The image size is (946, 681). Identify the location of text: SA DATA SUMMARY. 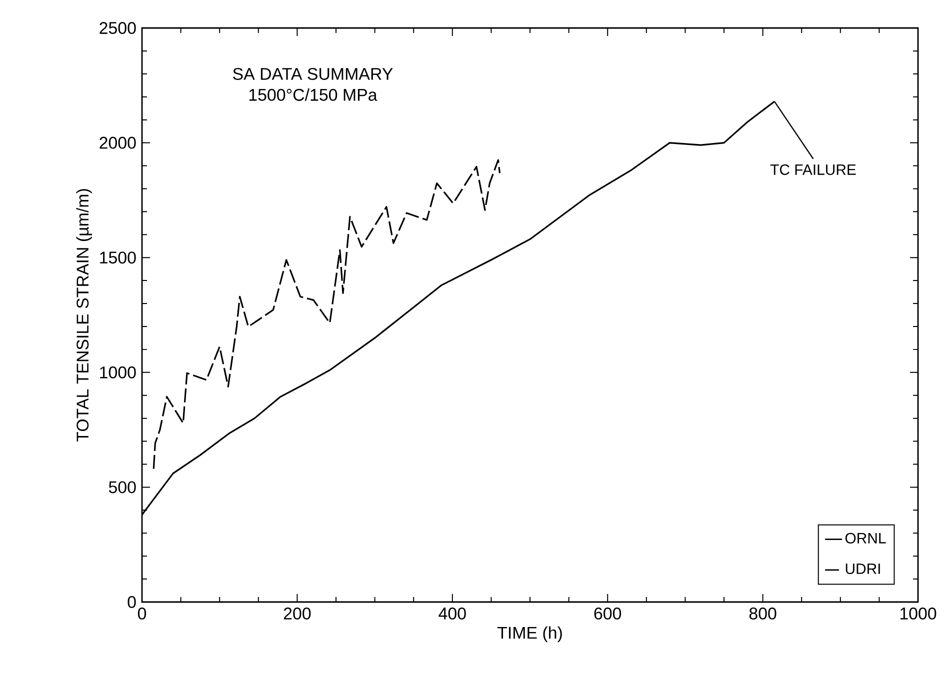
(313, 74).